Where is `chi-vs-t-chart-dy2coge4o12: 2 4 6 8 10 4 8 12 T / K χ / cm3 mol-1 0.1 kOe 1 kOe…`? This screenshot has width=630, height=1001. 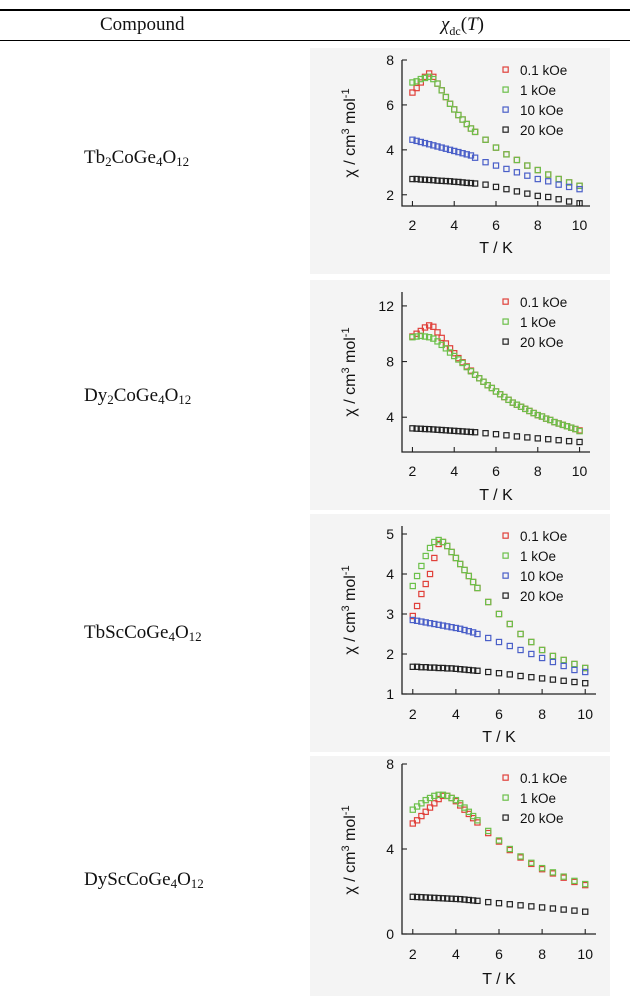 chi-vs-t-chart-dy2coge4o12: 2 4 6 8 10 4 8 12 T / K χ / cm3 mol-1 0.1 kOe 1 kOe… is located at coordinates (465, 398).